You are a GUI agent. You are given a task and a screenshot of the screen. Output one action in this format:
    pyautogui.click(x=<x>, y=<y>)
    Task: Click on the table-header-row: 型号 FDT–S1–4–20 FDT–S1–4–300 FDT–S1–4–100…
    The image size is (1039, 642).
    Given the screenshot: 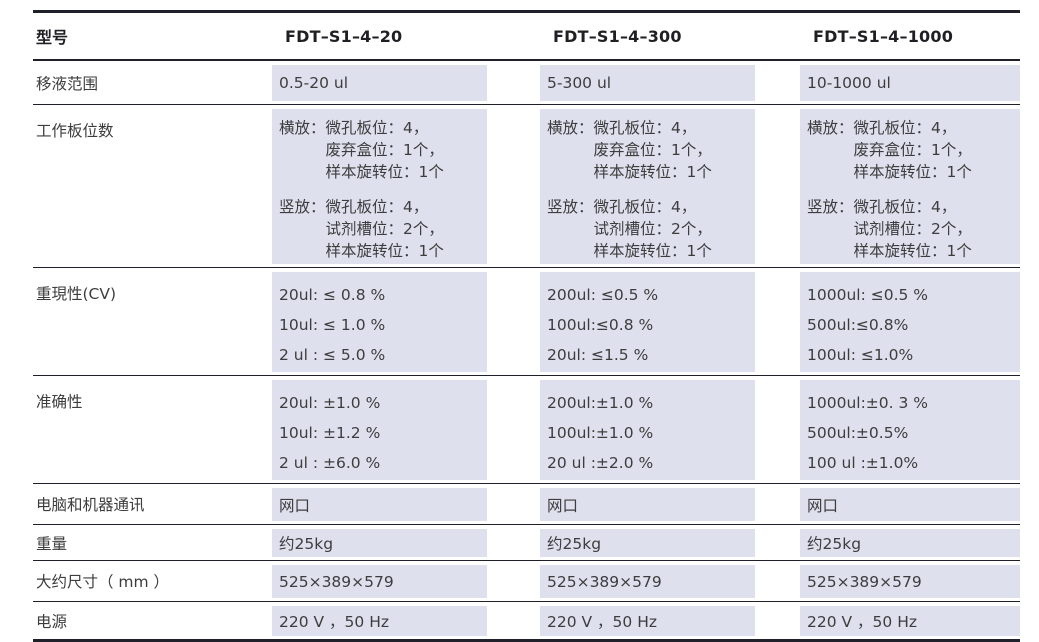 What is the action you would take?
    pyautogui.click(x=526, y=36)
    